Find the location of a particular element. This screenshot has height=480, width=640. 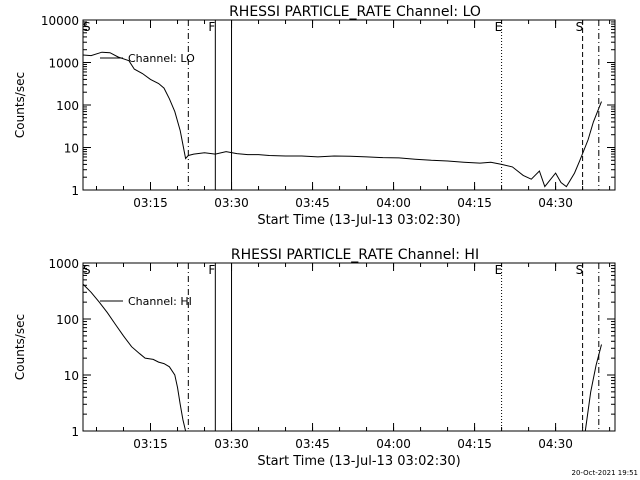

footer-timestamp: 20-Oct-2021 19:51 is located at coordinates (605, 473).